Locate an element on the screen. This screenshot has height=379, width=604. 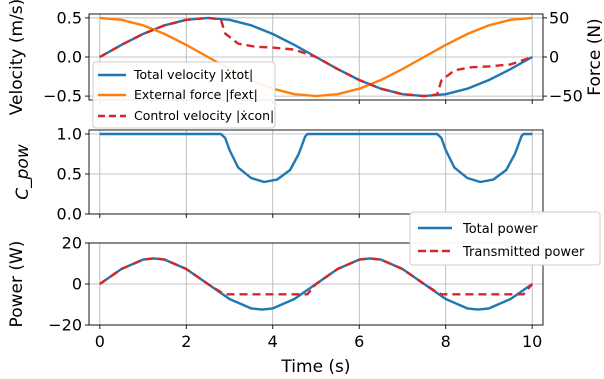
legend-label-total-power: Total power is located at coordinates (500, 229).